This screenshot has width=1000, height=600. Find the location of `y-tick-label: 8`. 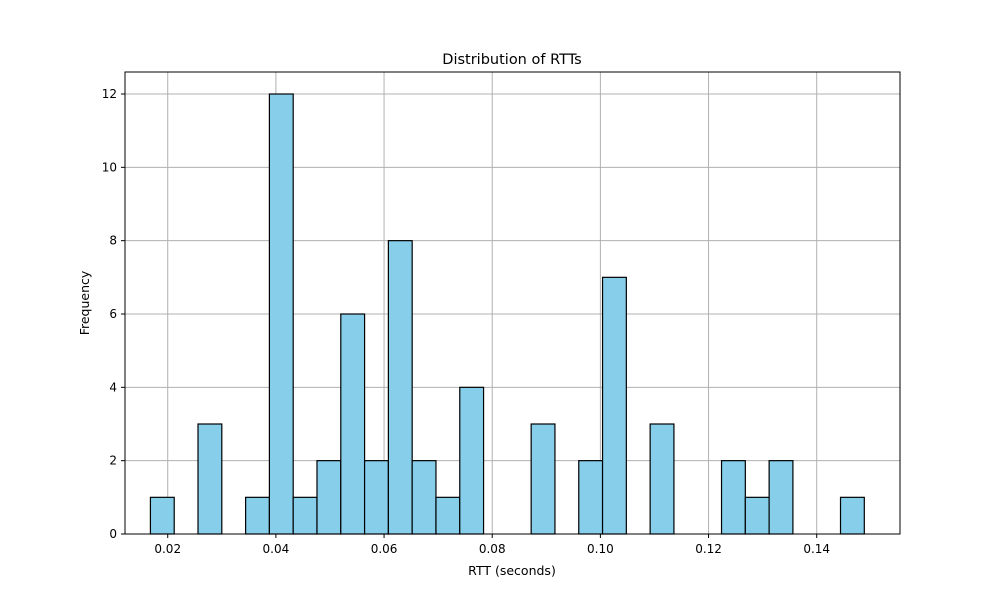

y-tick-label: 8 is located at coordinates (113, 241).